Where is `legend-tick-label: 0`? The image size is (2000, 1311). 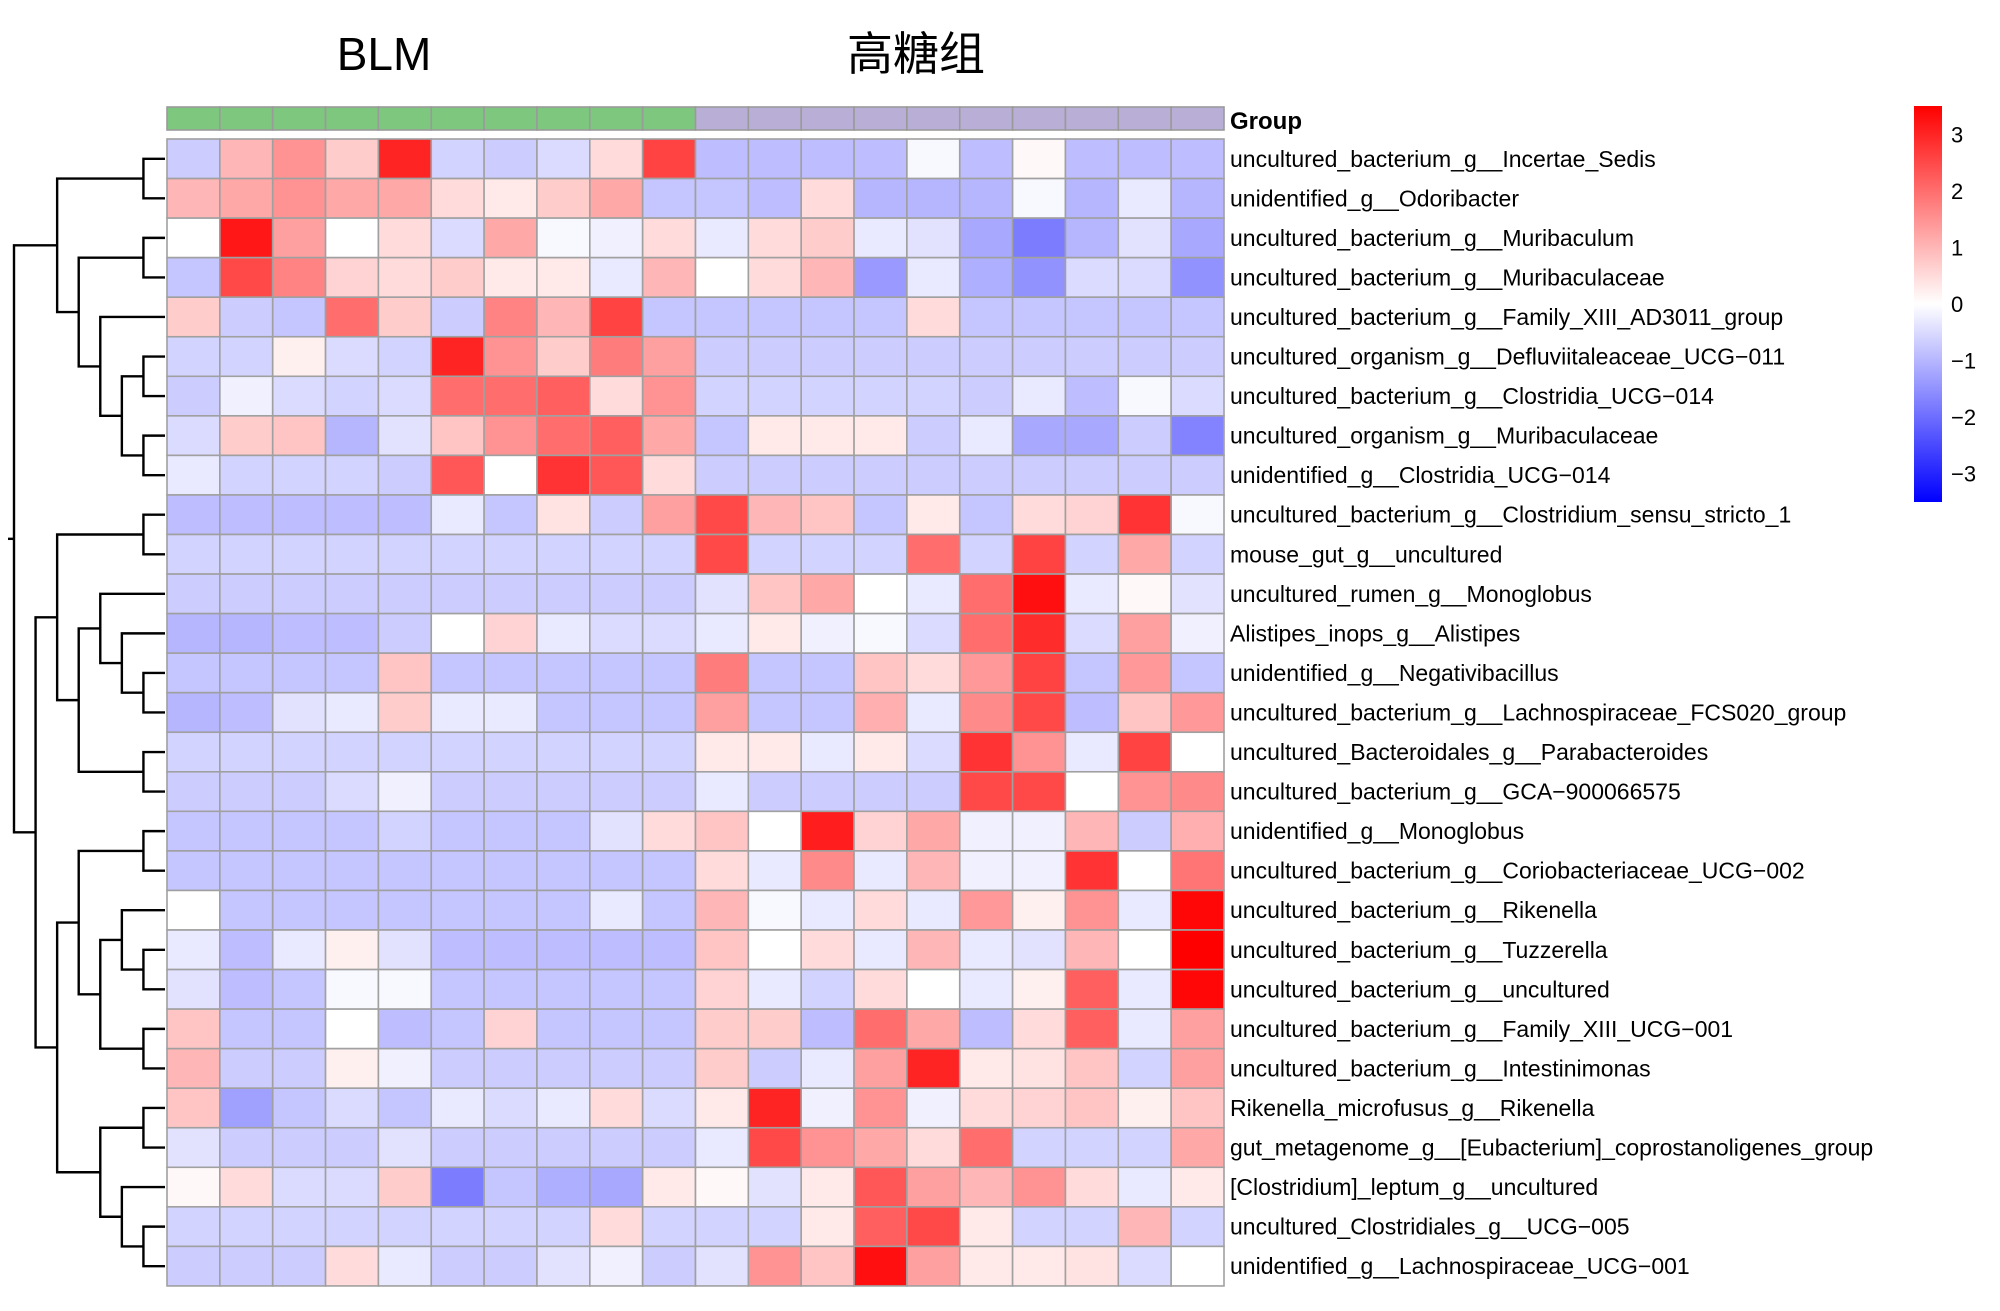 legend-tick-label: 0 is located at coordinates (1957, 304).